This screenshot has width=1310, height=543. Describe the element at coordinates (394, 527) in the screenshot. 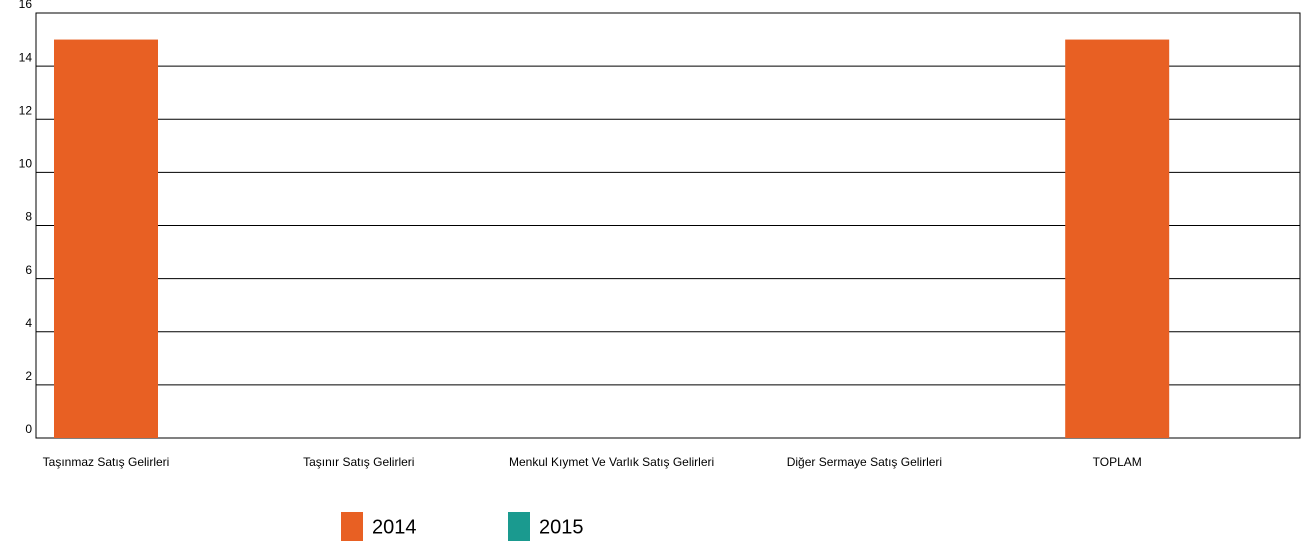

I see `legend-label: 2014` at that location.